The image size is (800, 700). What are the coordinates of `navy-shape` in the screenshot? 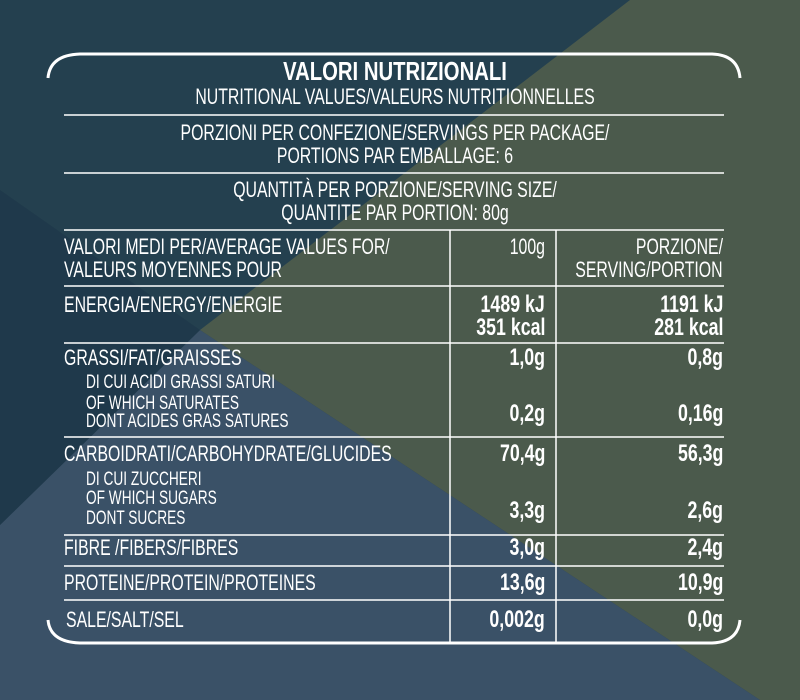 It's located at (100, 357).